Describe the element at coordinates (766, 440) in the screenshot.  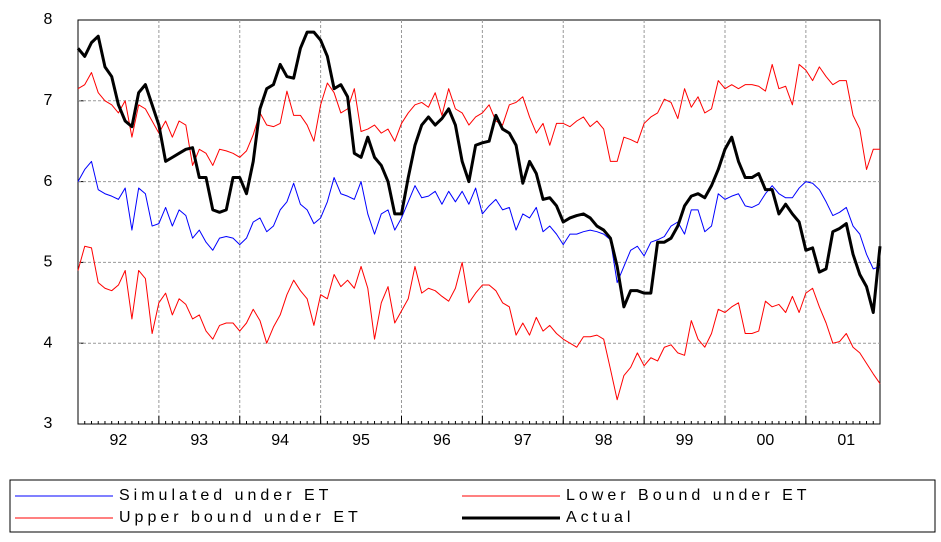
I see `x-tick-label: 00` at that location.